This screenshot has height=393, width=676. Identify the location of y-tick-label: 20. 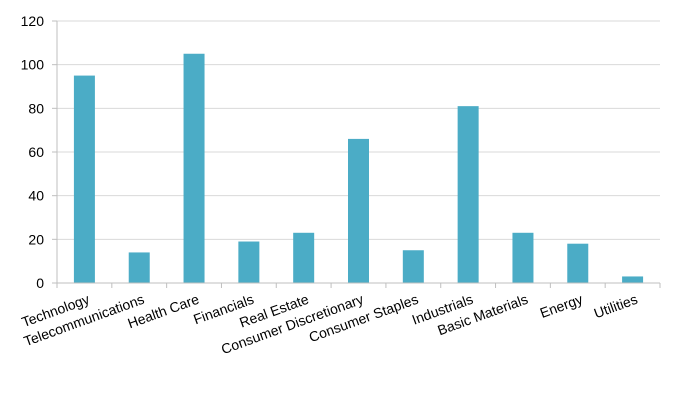
(36, 239).